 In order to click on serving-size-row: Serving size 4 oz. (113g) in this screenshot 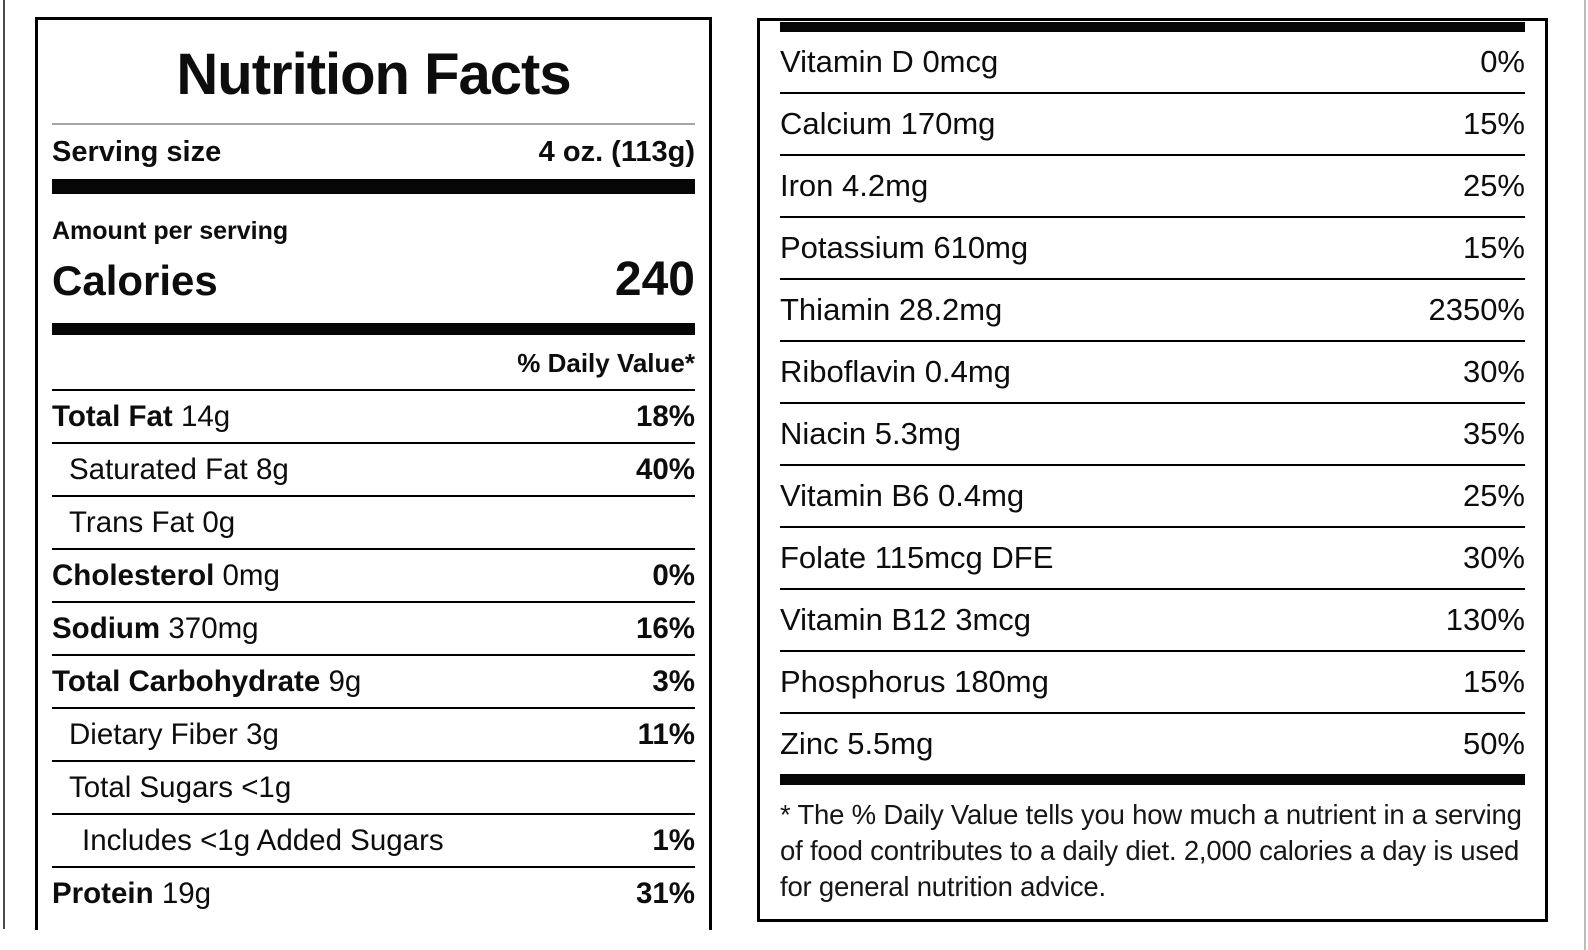, I will do `click(373, 152)`.